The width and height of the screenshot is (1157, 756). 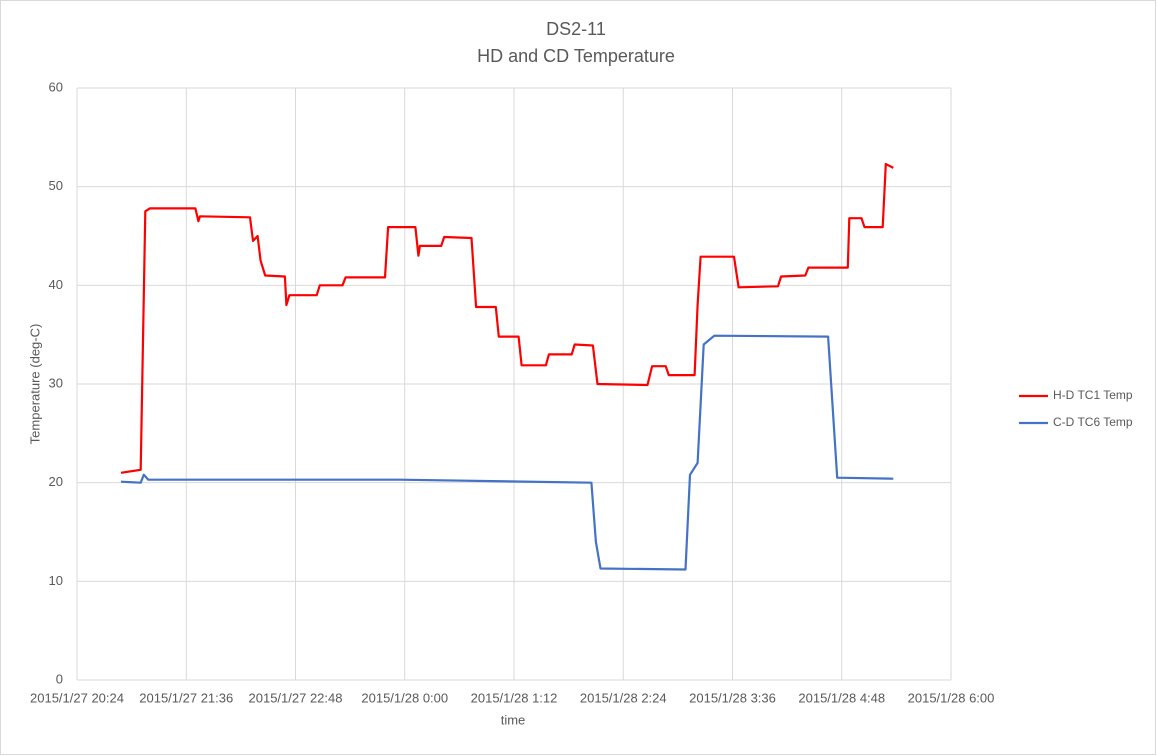 I want to click on y-axis-label: Temperature (deg-C), so click(x=34, y=384).